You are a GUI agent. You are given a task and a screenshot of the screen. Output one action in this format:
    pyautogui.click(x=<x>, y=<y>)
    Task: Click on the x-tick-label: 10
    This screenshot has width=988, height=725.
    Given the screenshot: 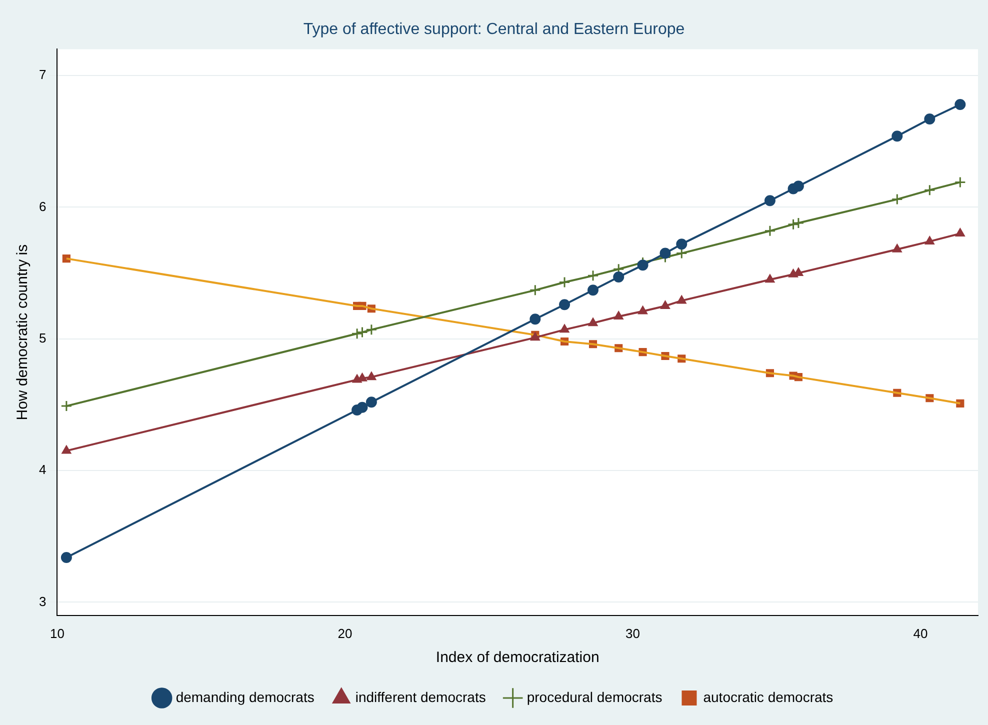 What is the action you would take?
    pyautogui.click(x=57, y=633)
    